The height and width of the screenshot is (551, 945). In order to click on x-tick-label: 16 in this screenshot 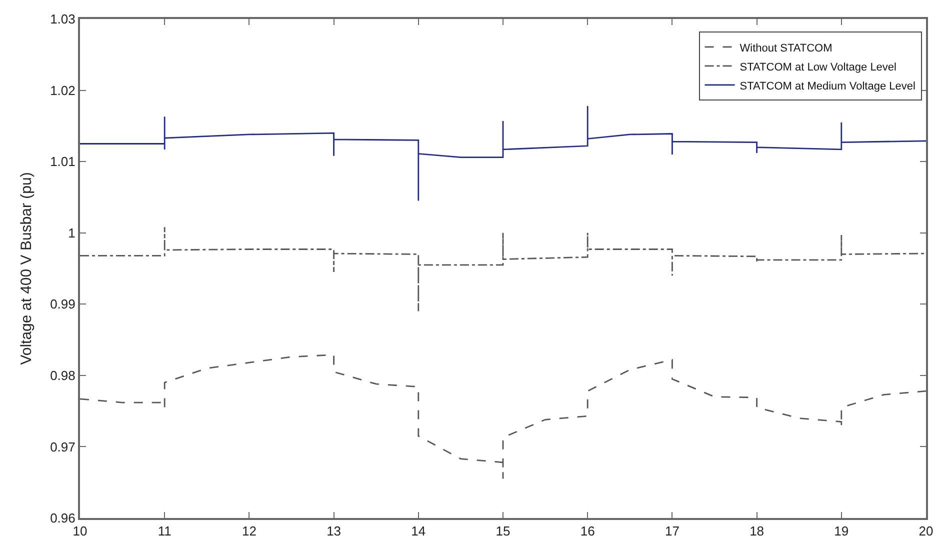, I will do `click(587, 531)`.